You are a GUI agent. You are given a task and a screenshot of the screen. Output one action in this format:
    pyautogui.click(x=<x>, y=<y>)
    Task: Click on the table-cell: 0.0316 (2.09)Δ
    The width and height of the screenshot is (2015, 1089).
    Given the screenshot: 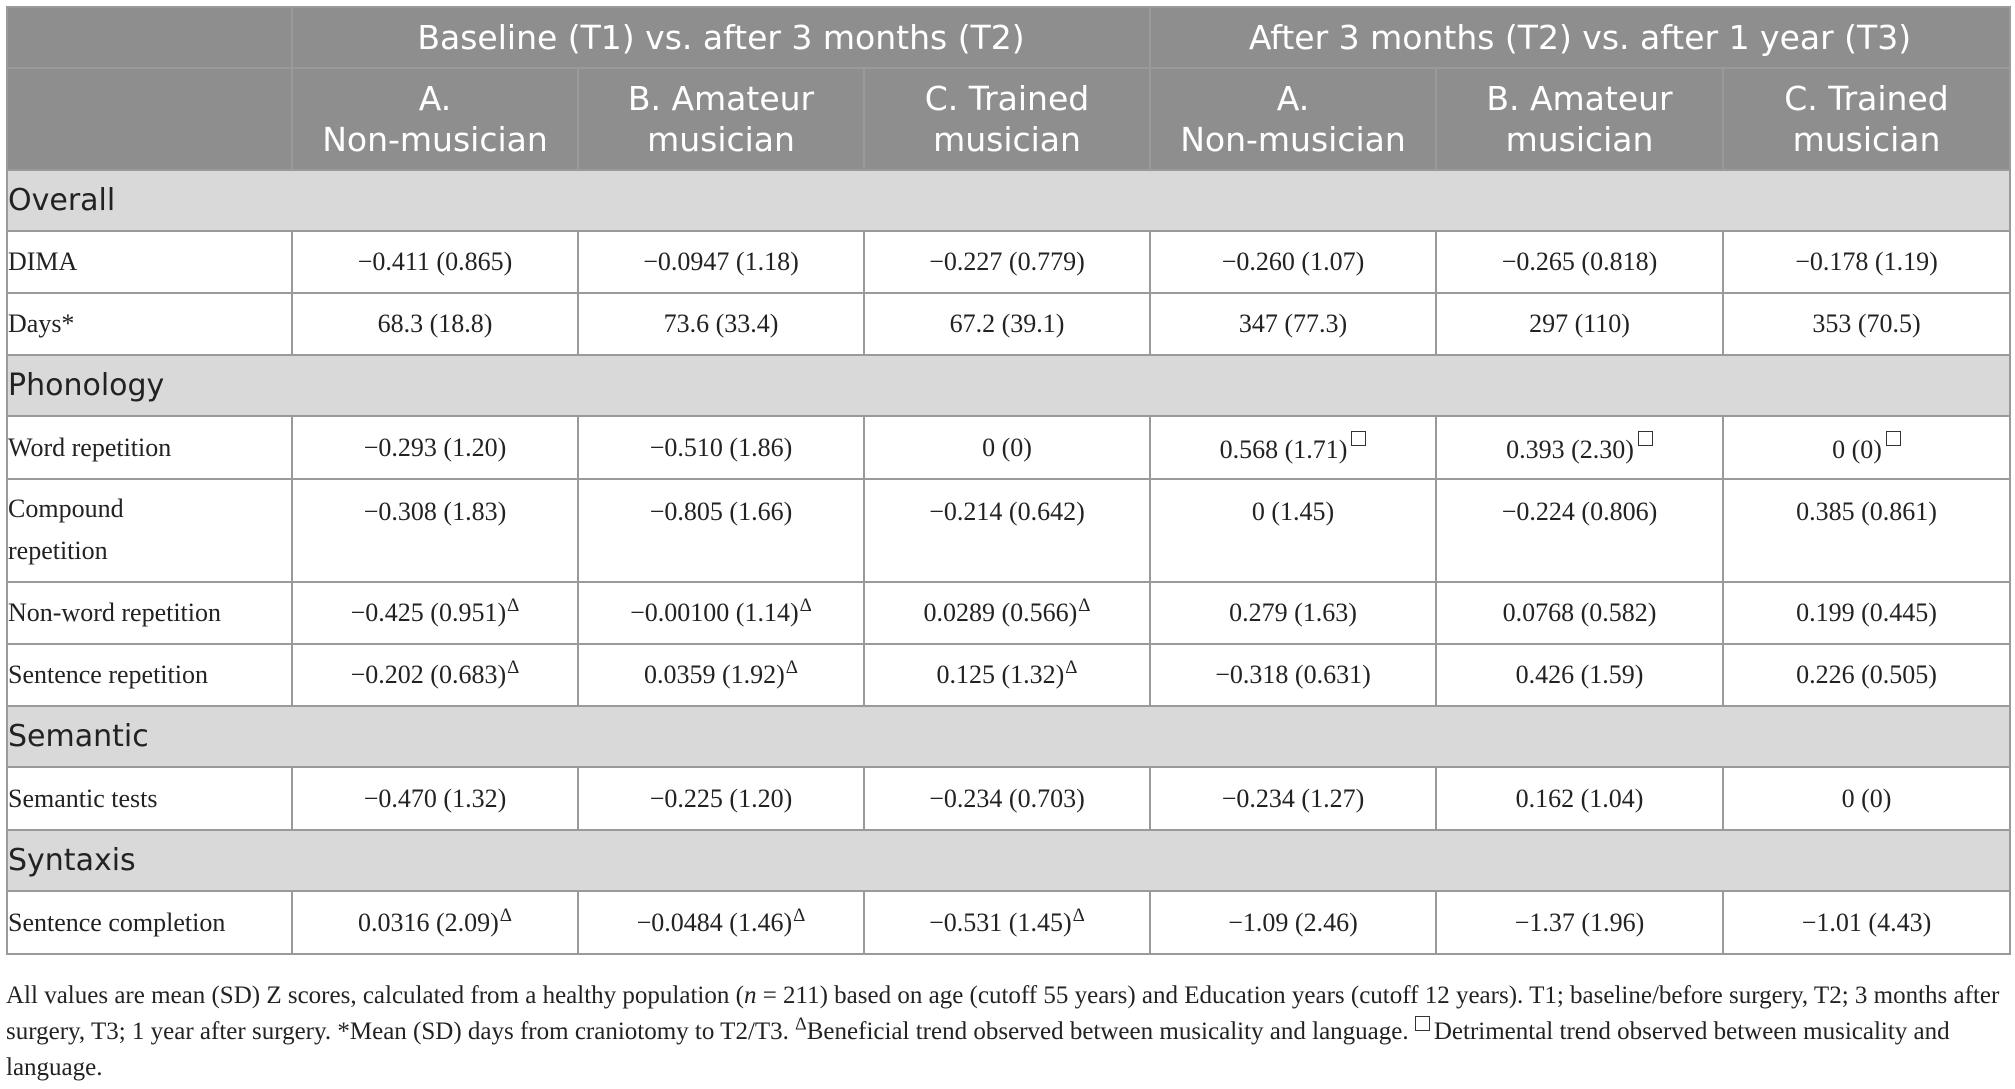 What is the action you would take?
    pyautogui.click(x=435, y=922)
    